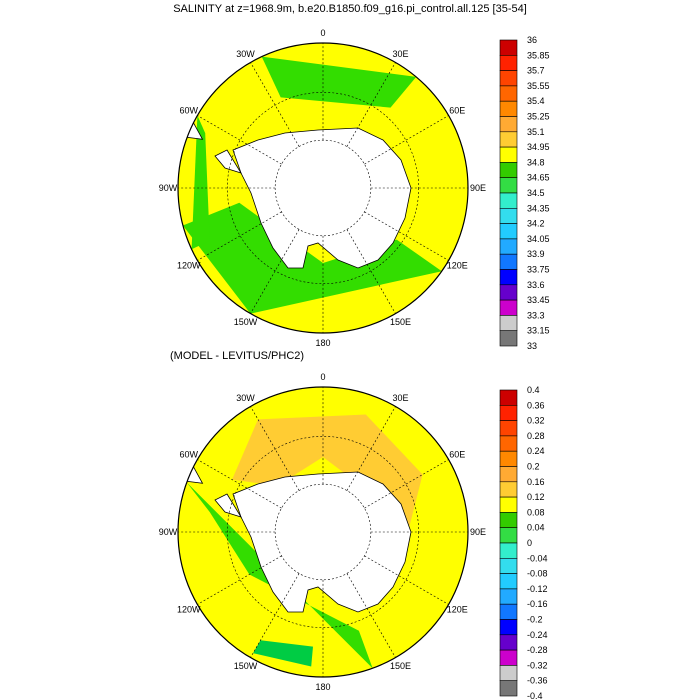 The height and width of the screenshot is (700, 700). What do you see at coordinates (537, 558) in the screenshot?
I see `colorbar-label: -0.04` at bounding box center [537, 558].